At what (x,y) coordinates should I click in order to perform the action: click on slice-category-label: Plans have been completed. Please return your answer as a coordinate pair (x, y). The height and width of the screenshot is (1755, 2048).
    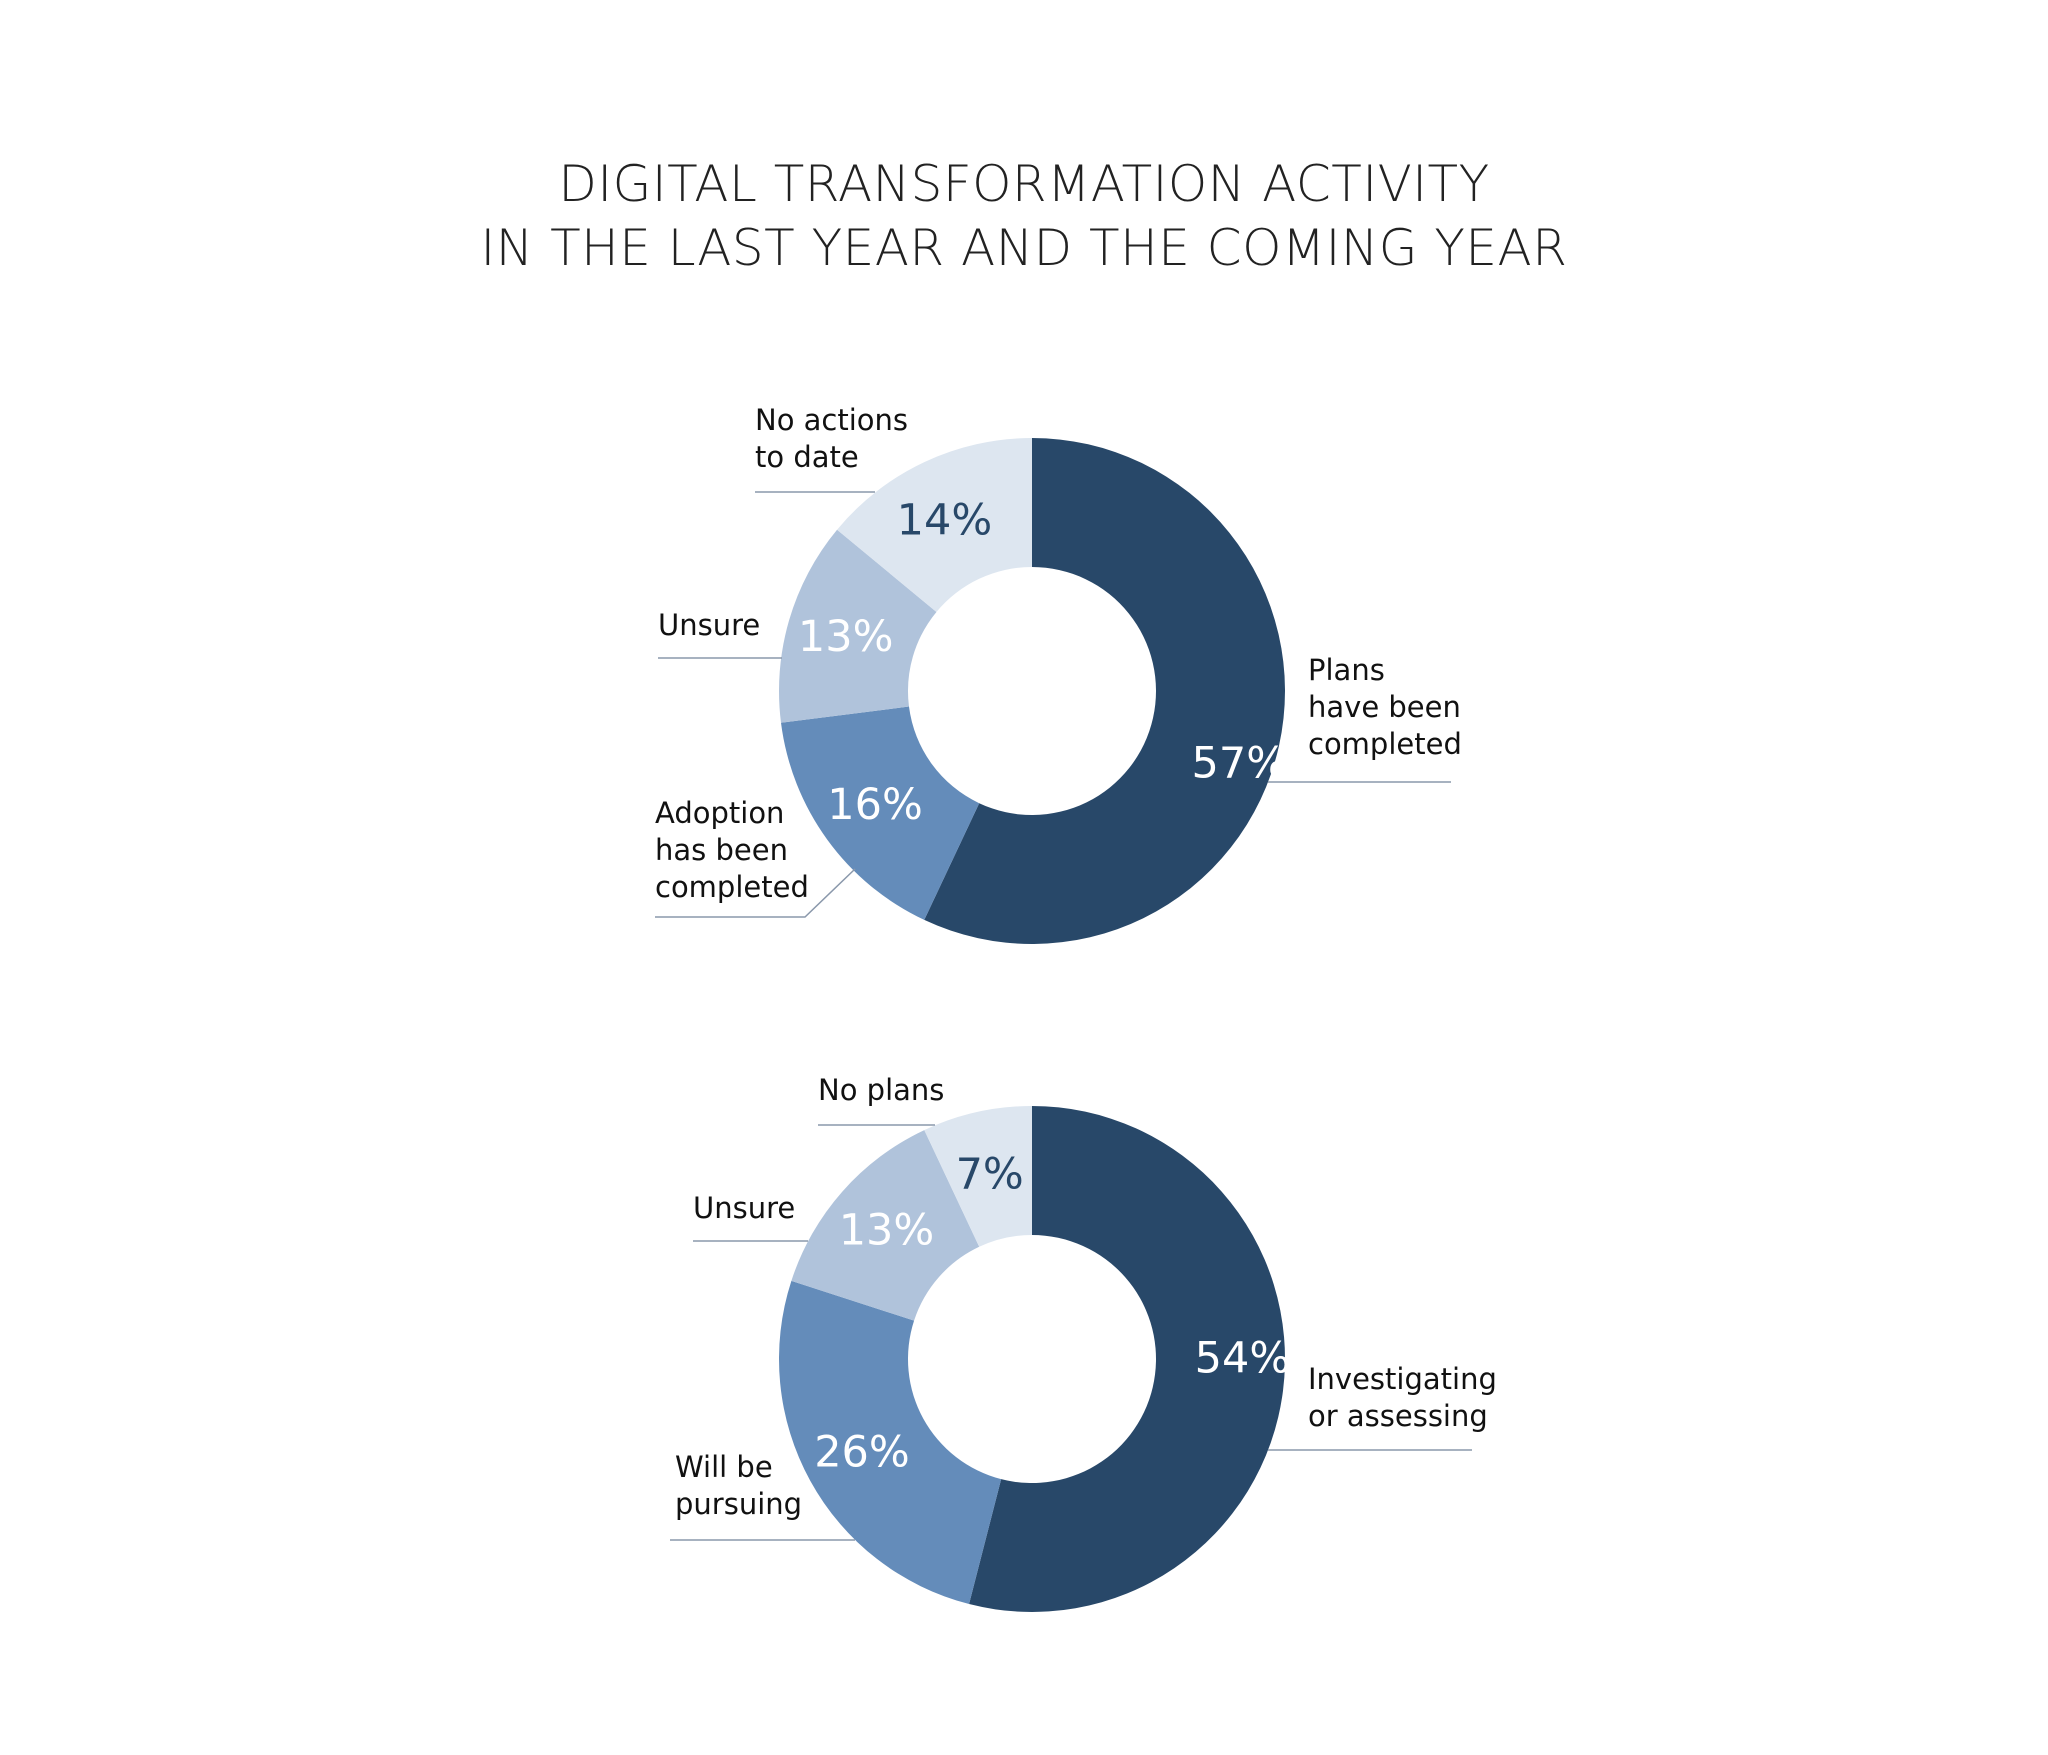
    Looking at the image, I should click on (1385, 707).